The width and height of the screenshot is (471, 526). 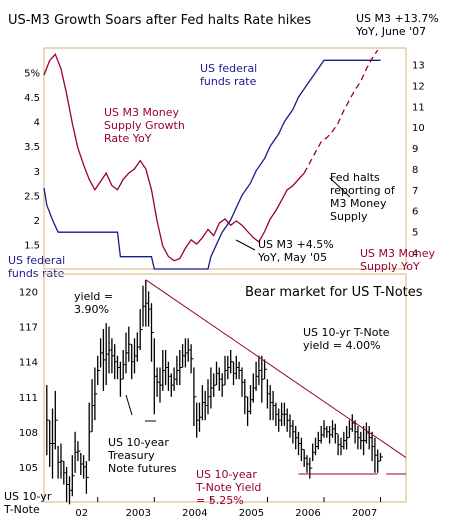 What do you see at coordinates (142, 468) in the screenshot?
I see `annotation-futures: Note futures` at bounding box center [142, 468].